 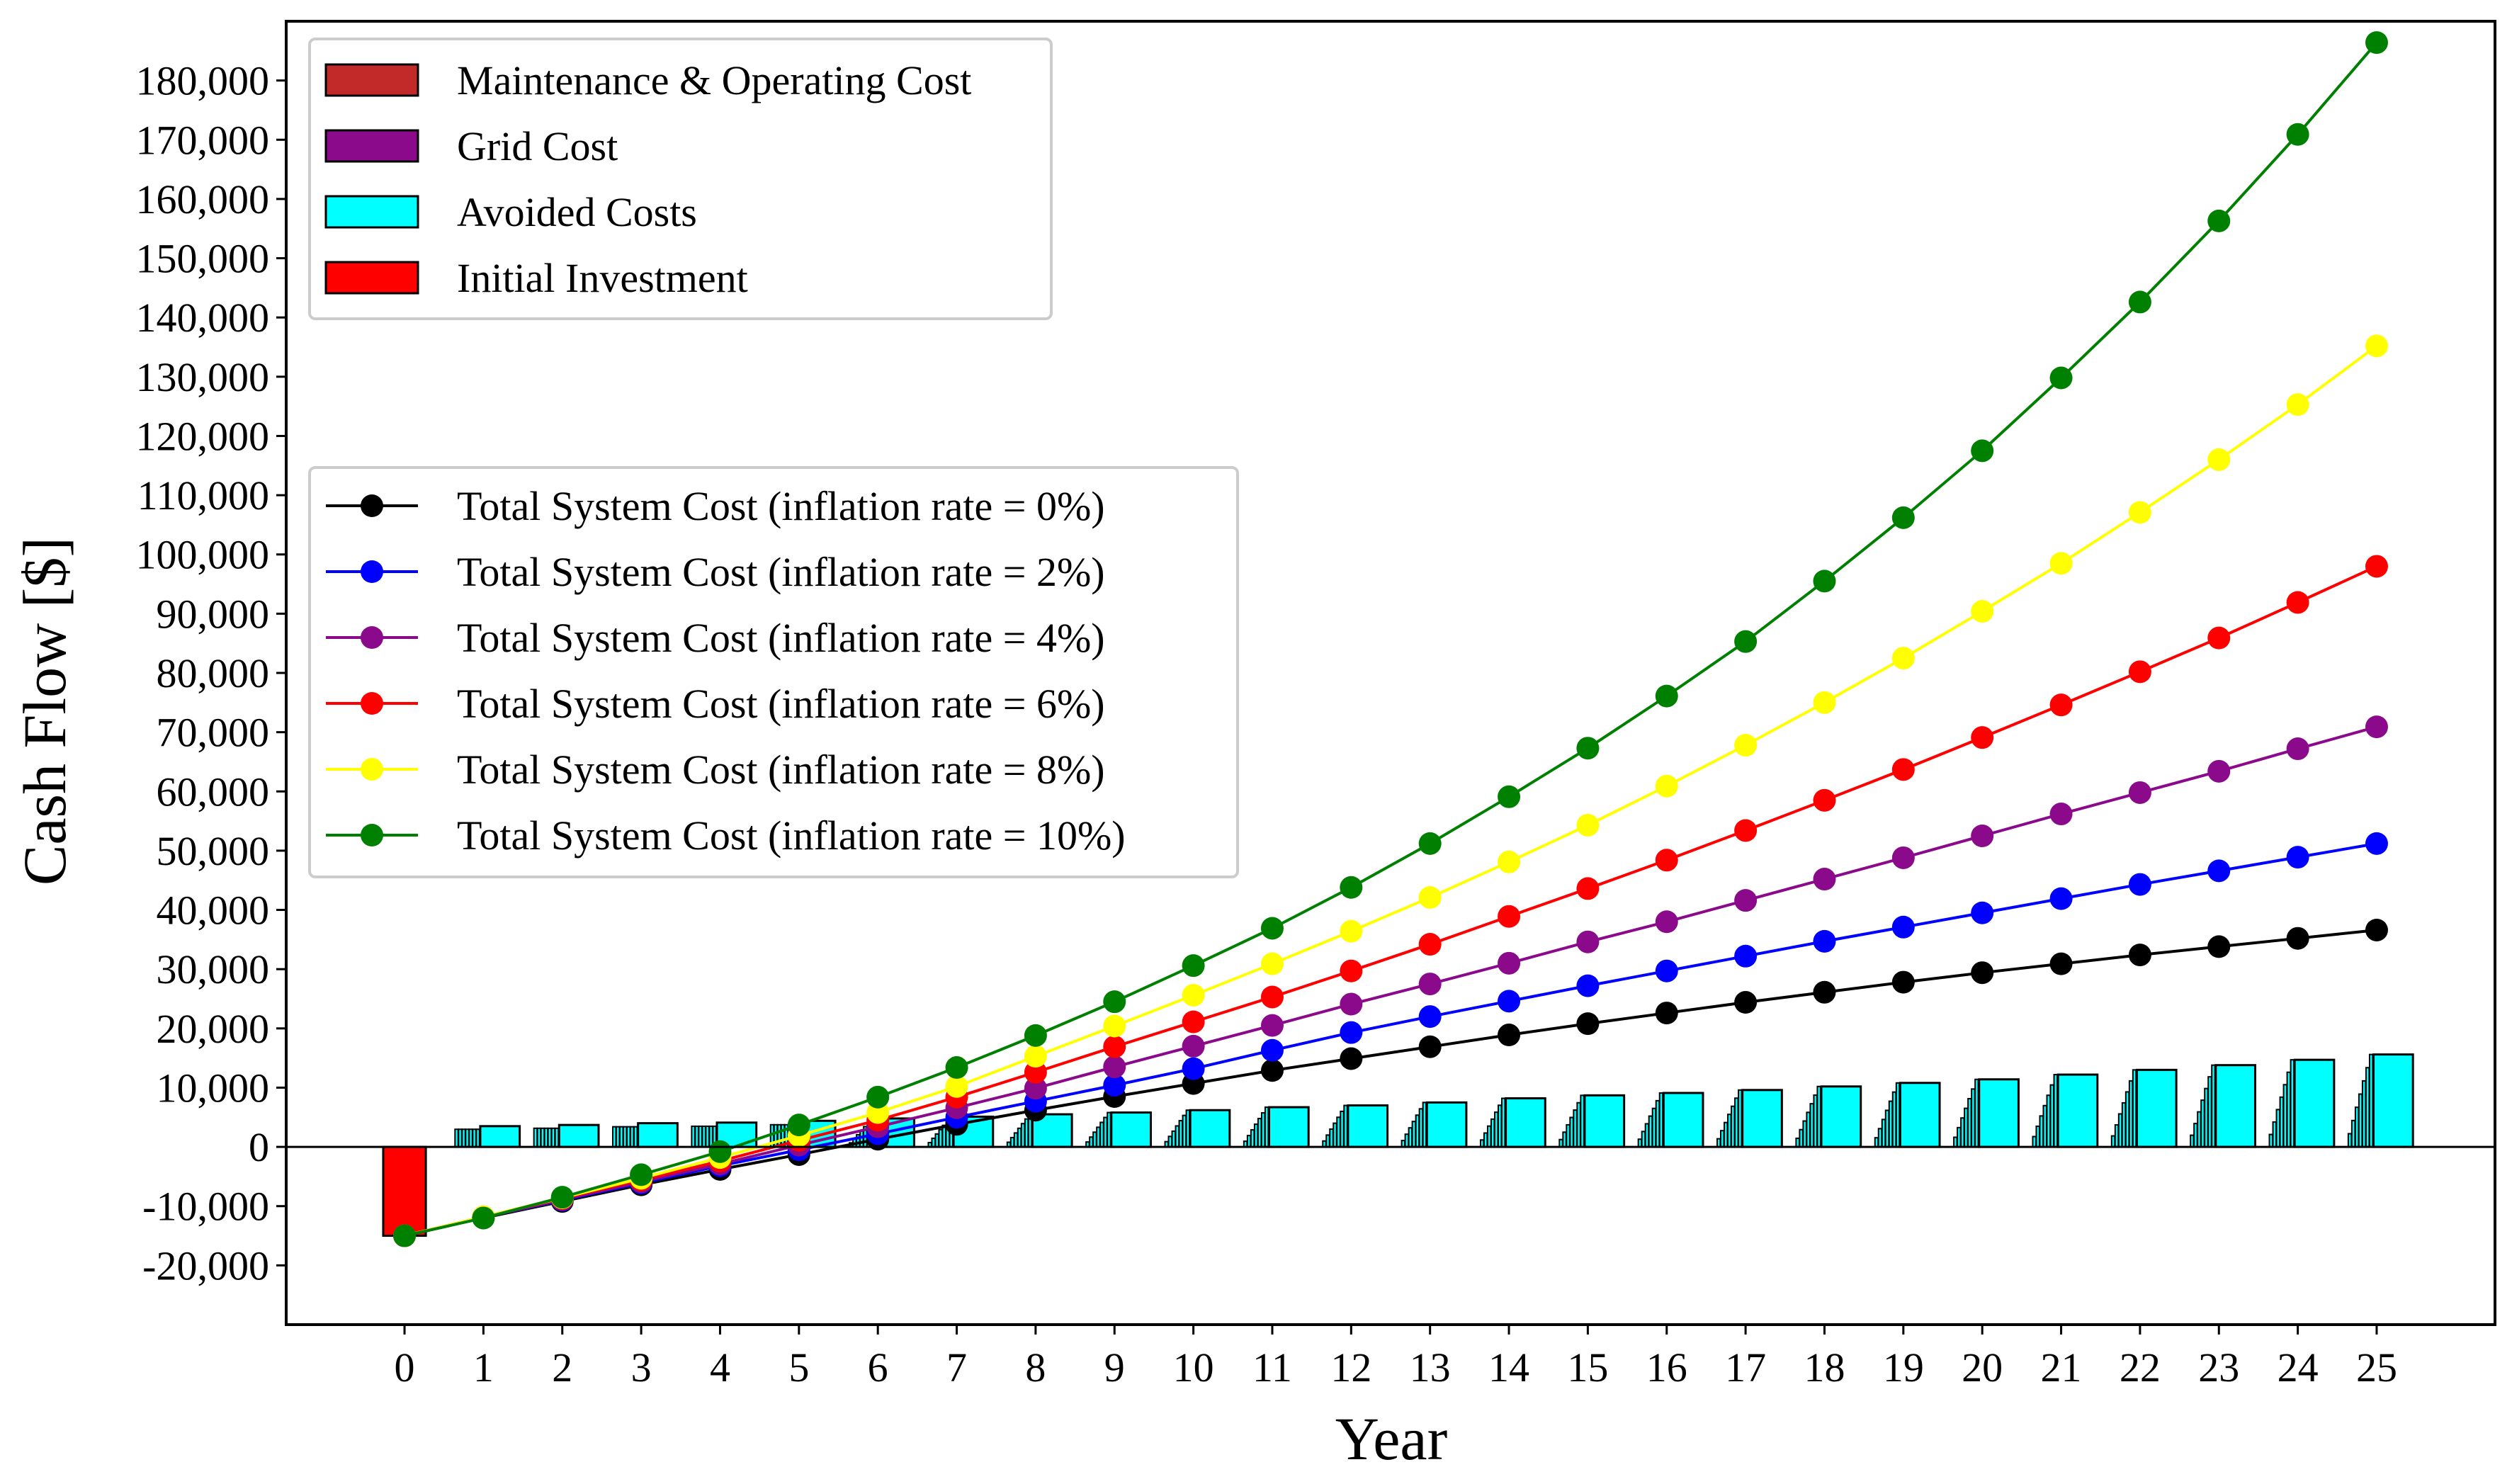 What do you see at coordinates (878, 1367) in the screenshot?
I see `x-tick-label: 6` at bounding box center [878, 1367].